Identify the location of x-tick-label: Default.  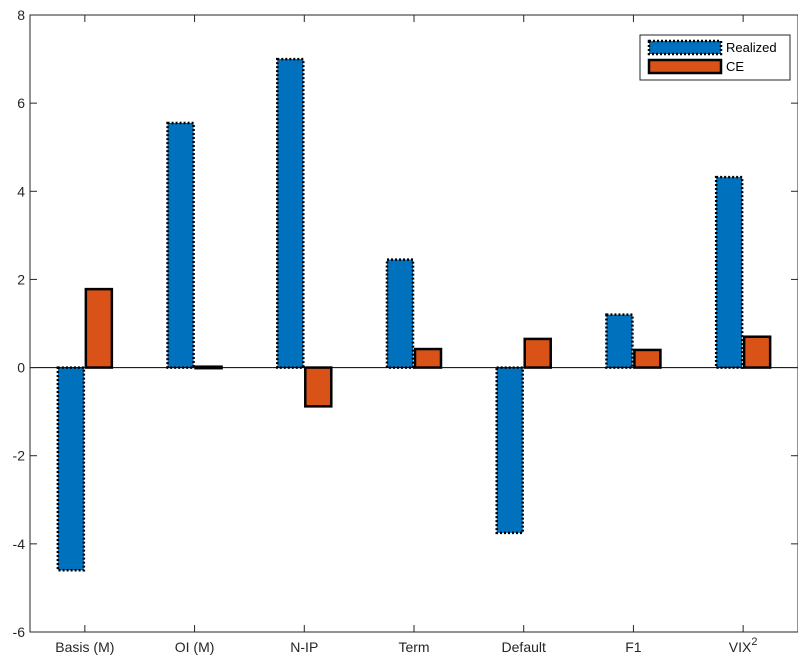
(524, 647).